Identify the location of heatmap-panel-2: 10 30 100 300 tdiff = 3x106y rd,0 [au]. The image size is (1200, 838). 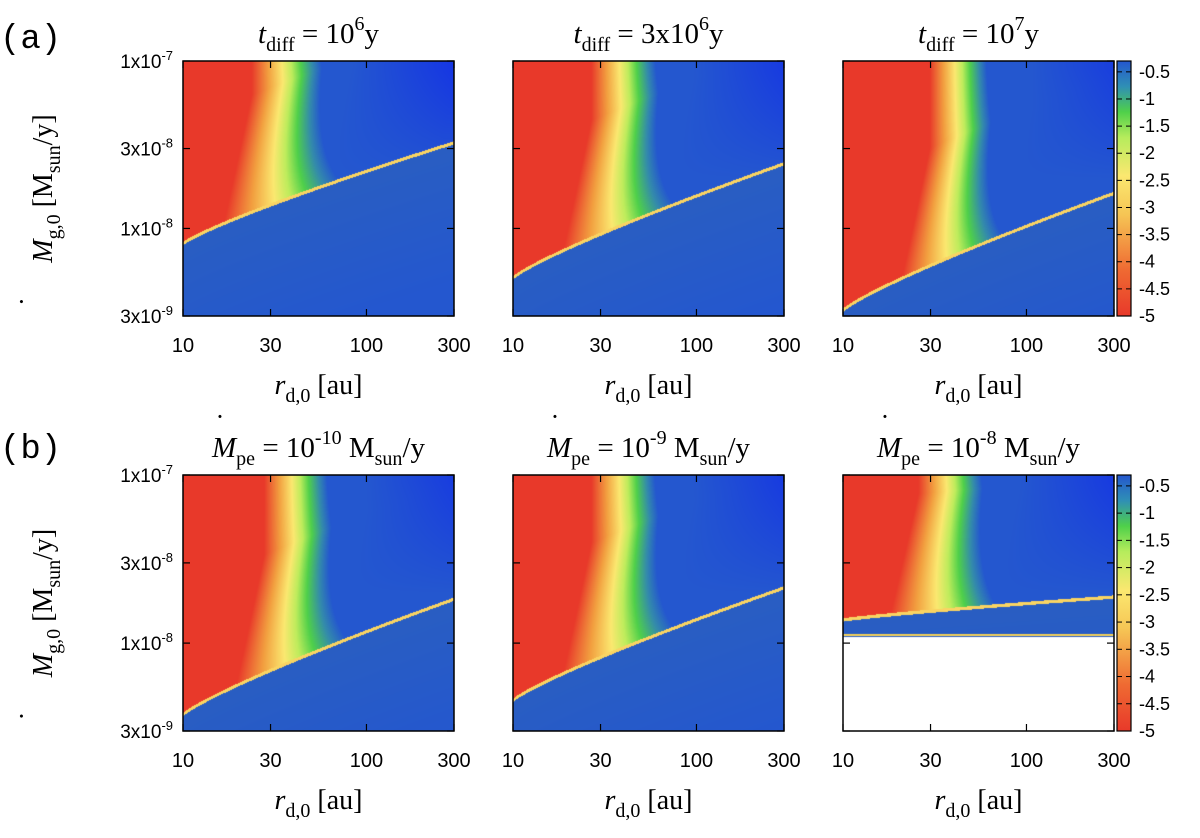
(651, 210).